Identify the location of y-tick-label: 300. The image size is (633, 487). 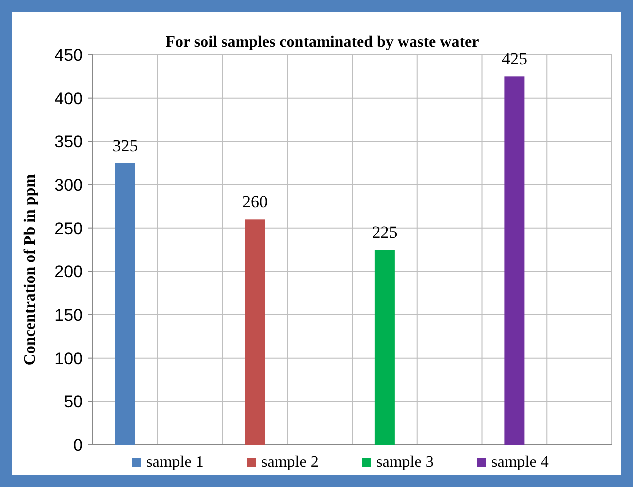
(68, 185).